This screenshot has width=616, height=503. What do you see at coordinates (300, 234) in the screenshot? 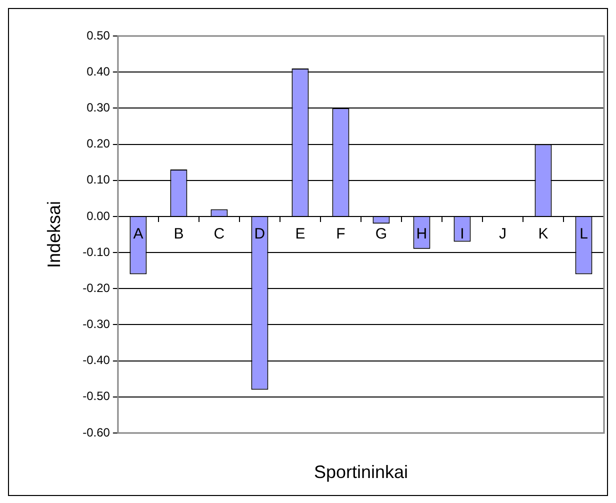
I see `x-tick-label: E` at bounding box center [300, 234].